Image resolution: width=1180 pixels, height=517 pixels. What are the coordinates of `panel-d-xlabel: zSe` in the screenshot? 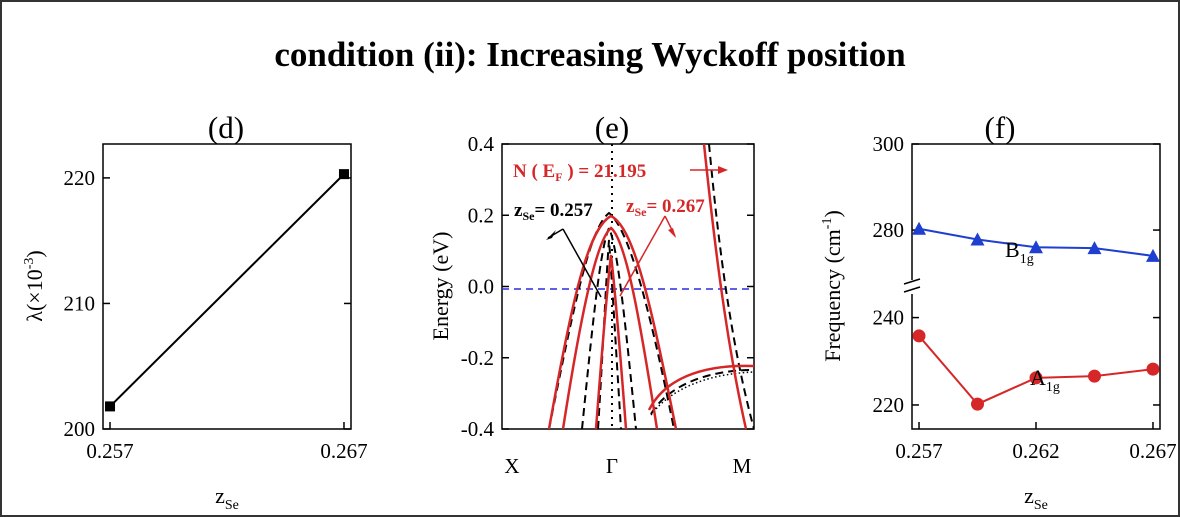 It's located at (227, 498).